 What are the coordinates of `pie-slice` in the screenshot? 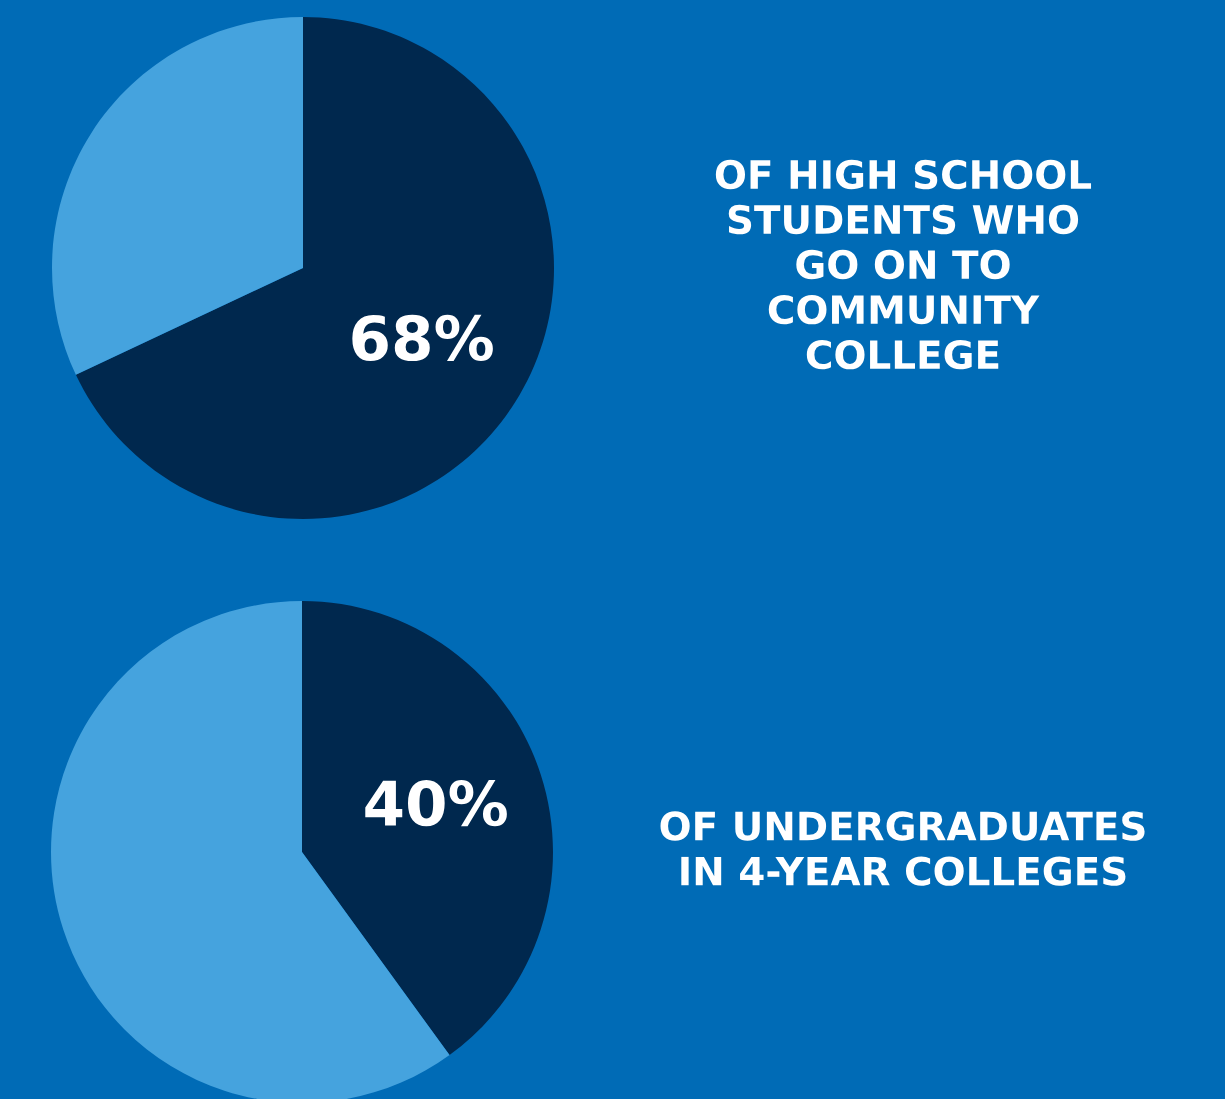 It's located at (177, 196).